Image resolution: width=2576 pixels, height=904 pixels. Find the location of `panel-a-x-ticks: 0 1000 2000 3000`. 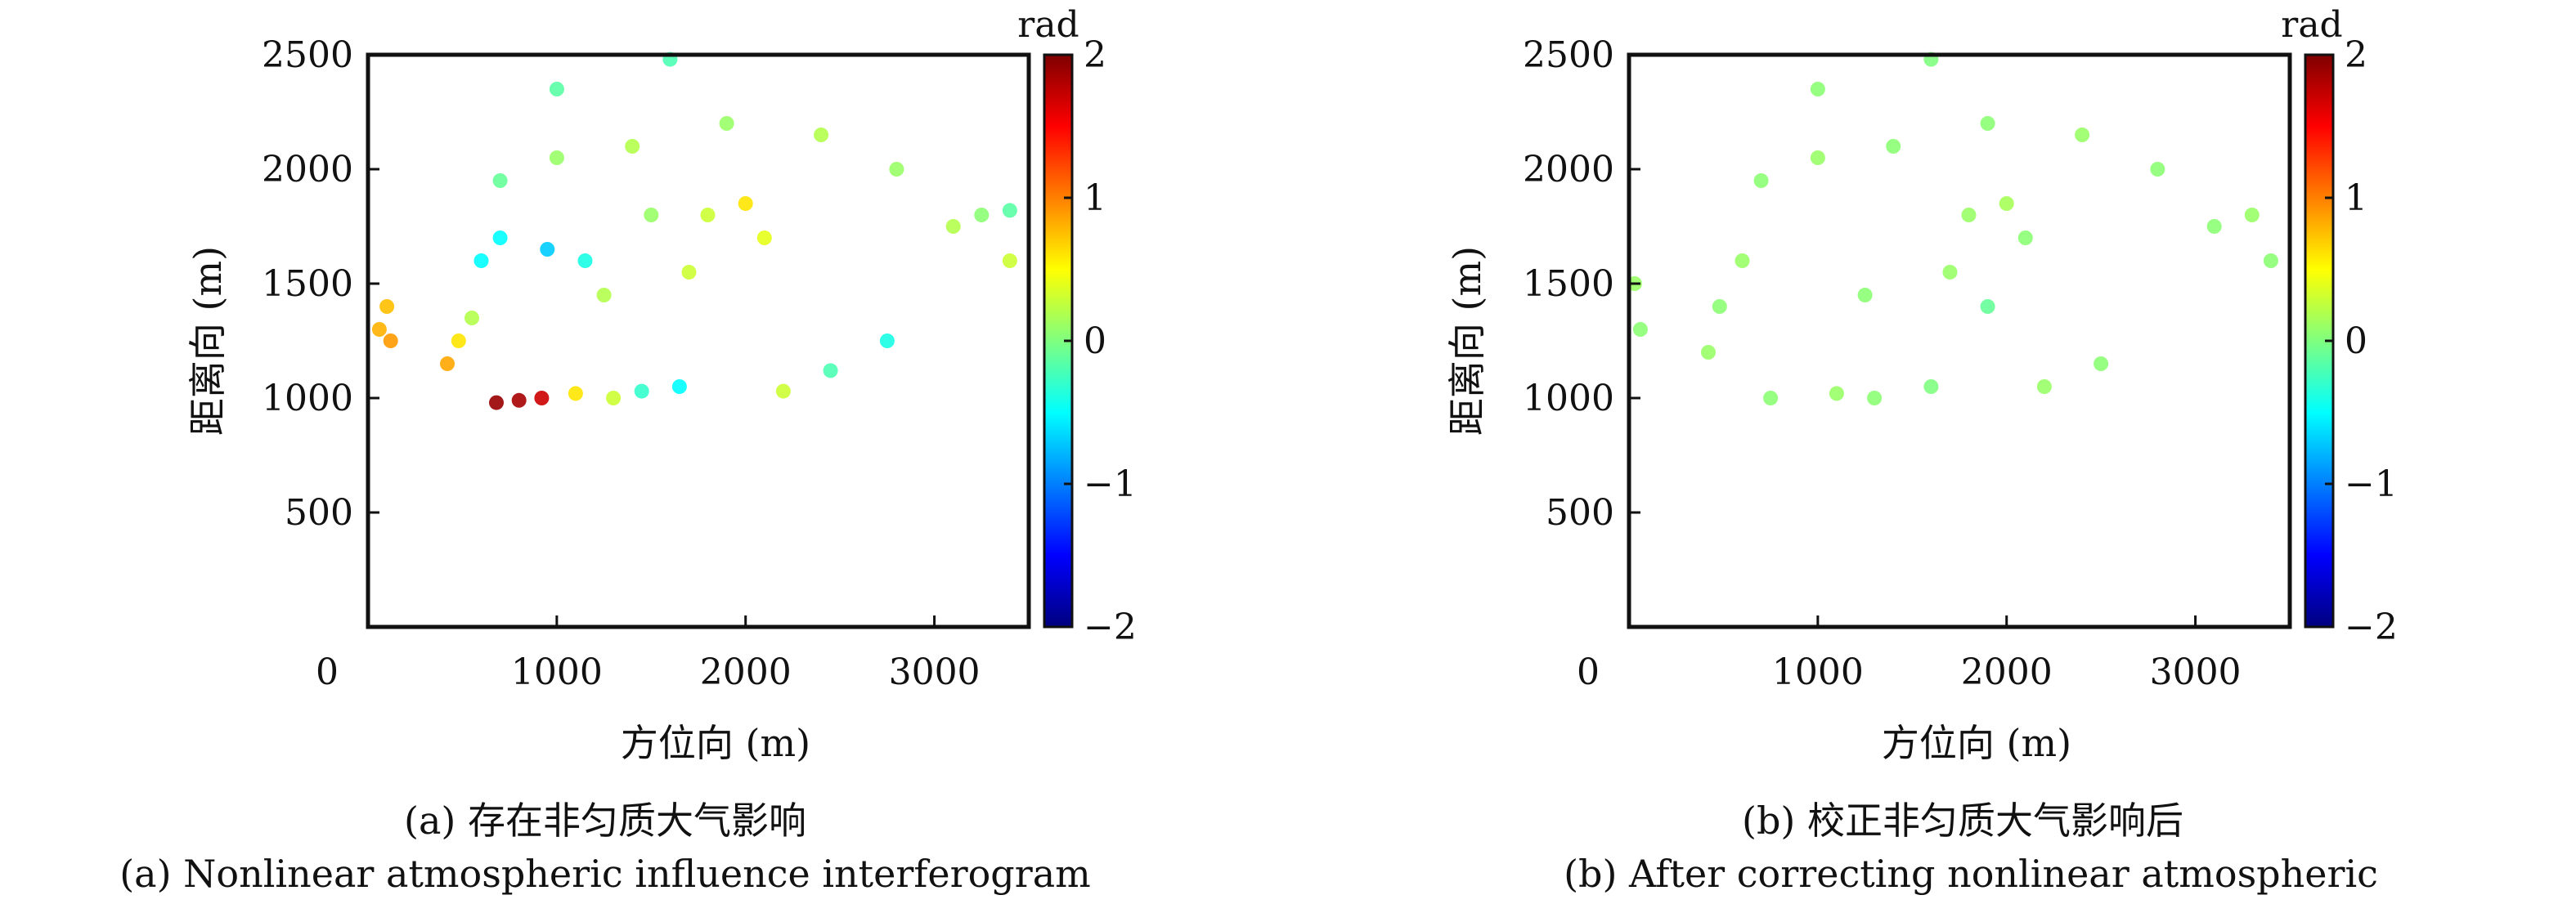

panel-a-x-ticks: 0 1000 2000 3000 is located at coordinates (649, 654).